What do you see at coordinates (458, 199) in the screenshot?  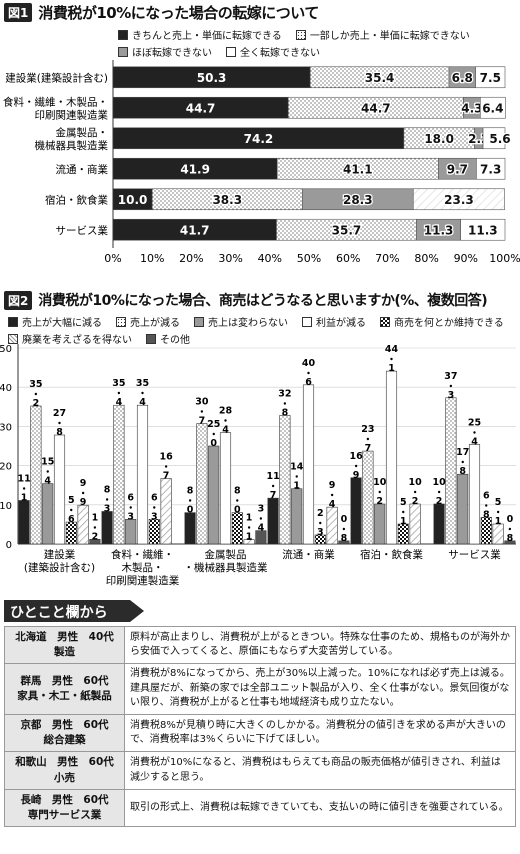 I see `bar-segment` at bounding box center [458, 199].